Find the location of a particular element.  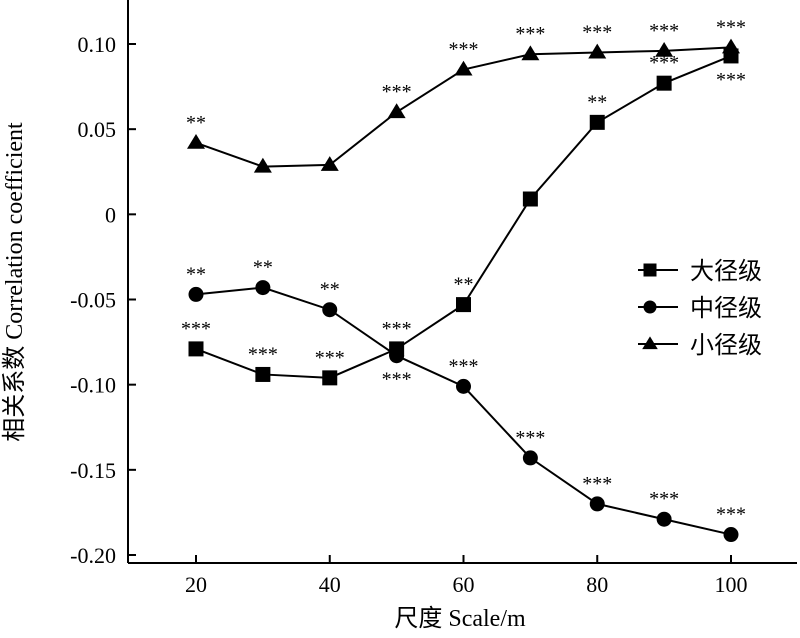

legend-item: 中径级 is located at coordinates (700, 308).